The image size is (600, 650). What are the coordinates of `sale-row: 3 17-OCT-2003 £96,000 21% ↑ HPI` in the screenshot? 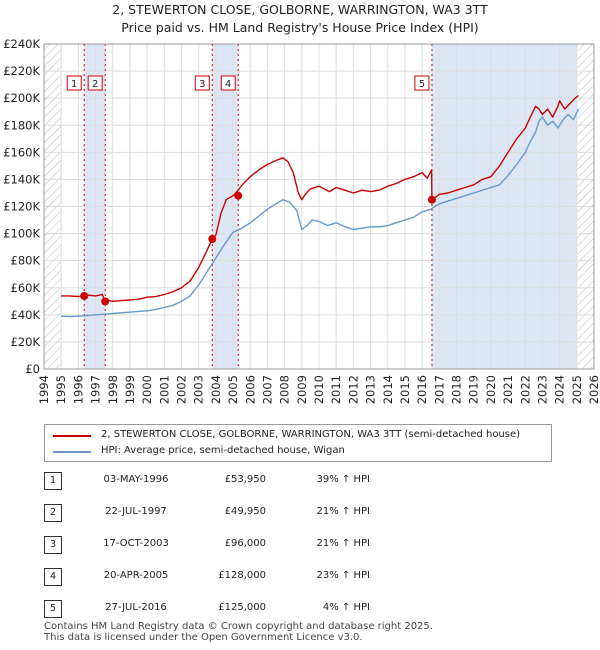 It's located at (300, 545).